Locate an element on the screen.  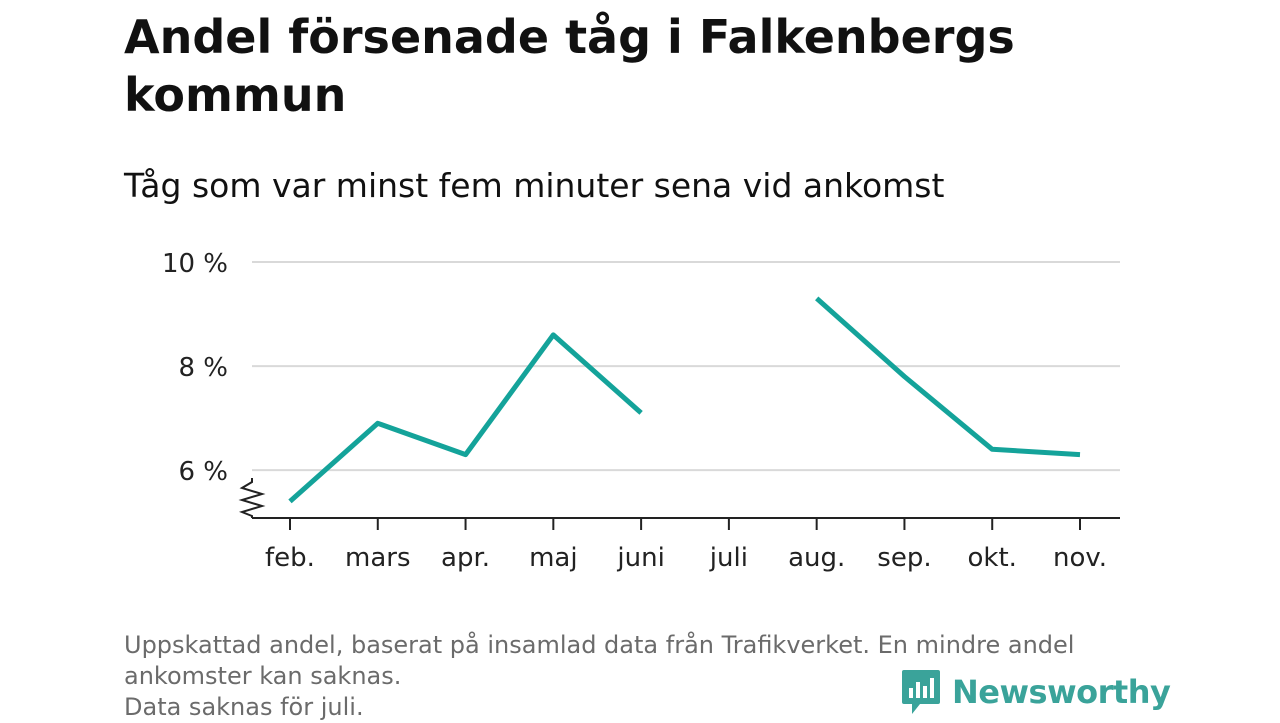
x-tick-label: aug. is located at coordinates (816, 558).